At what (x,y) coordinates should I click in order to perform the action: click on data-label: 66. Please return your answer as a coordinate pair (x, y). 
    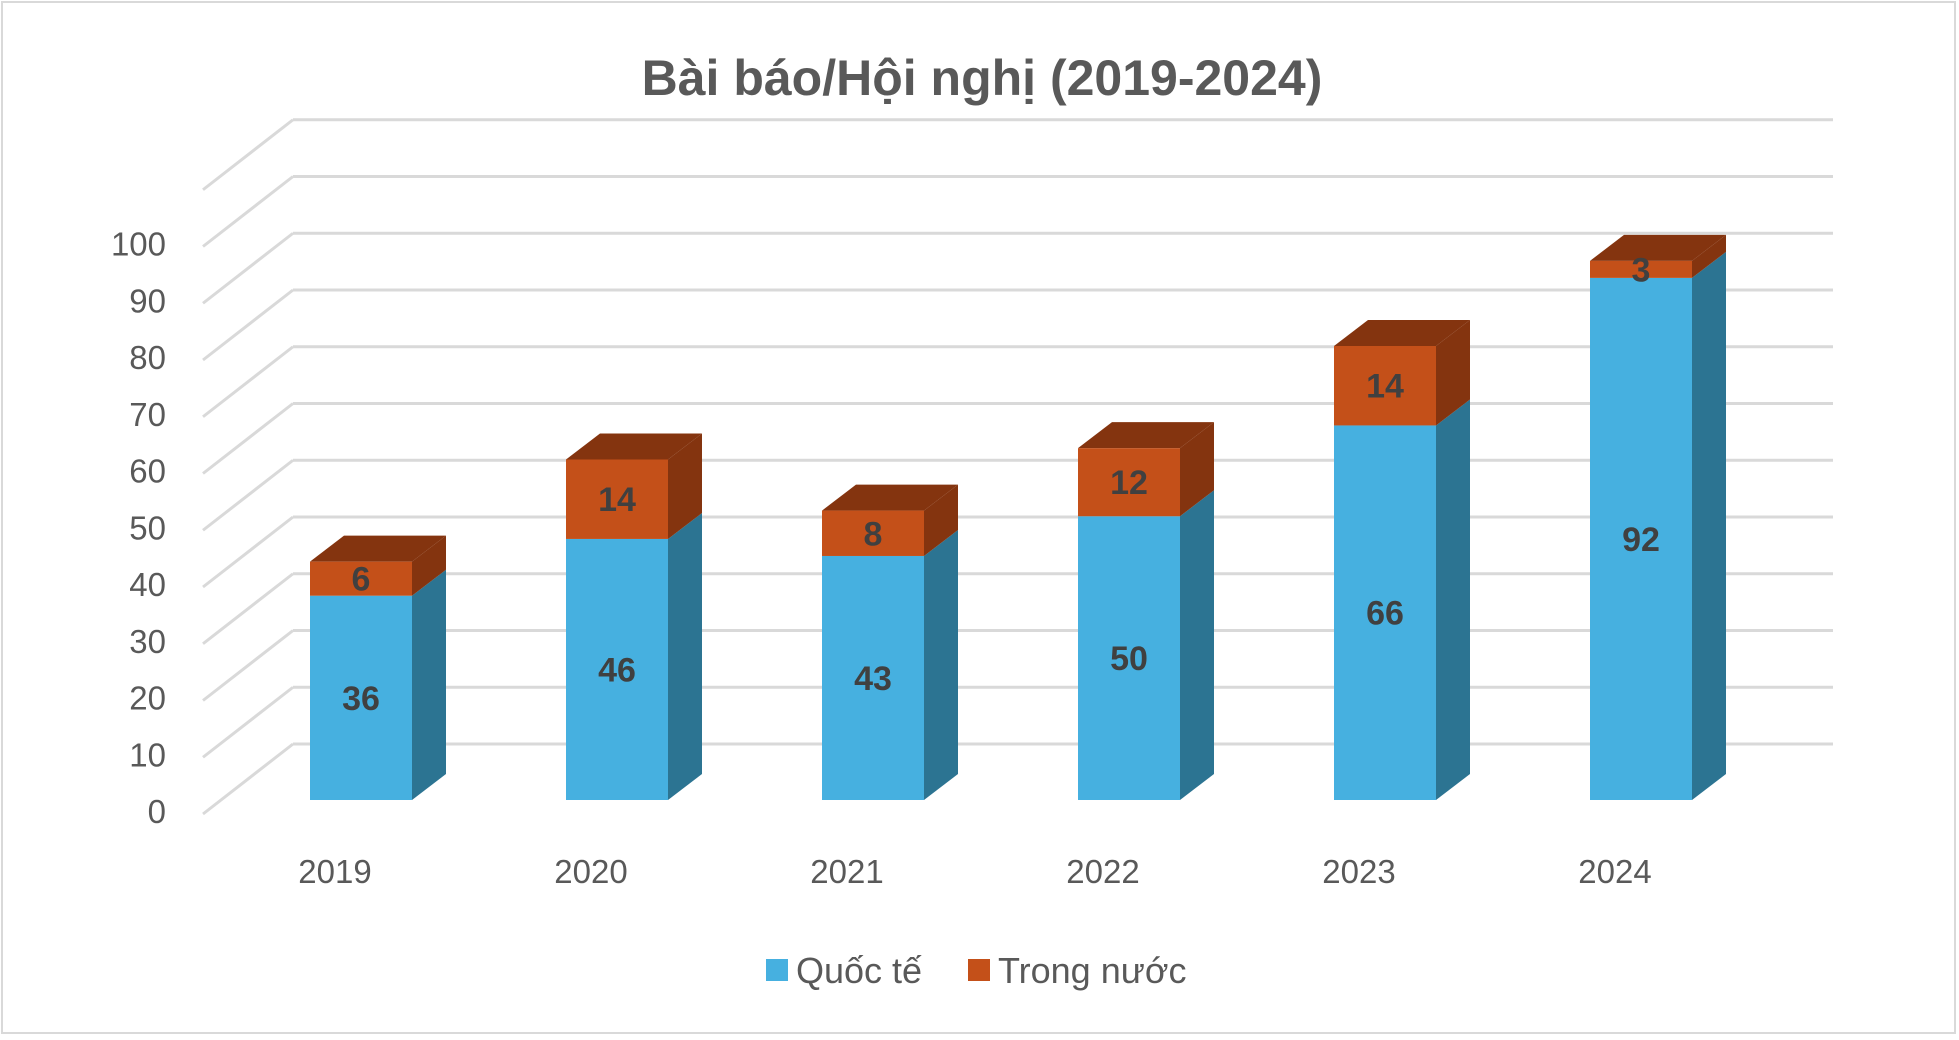
    Looking at the image, I should click on (1385, 614).